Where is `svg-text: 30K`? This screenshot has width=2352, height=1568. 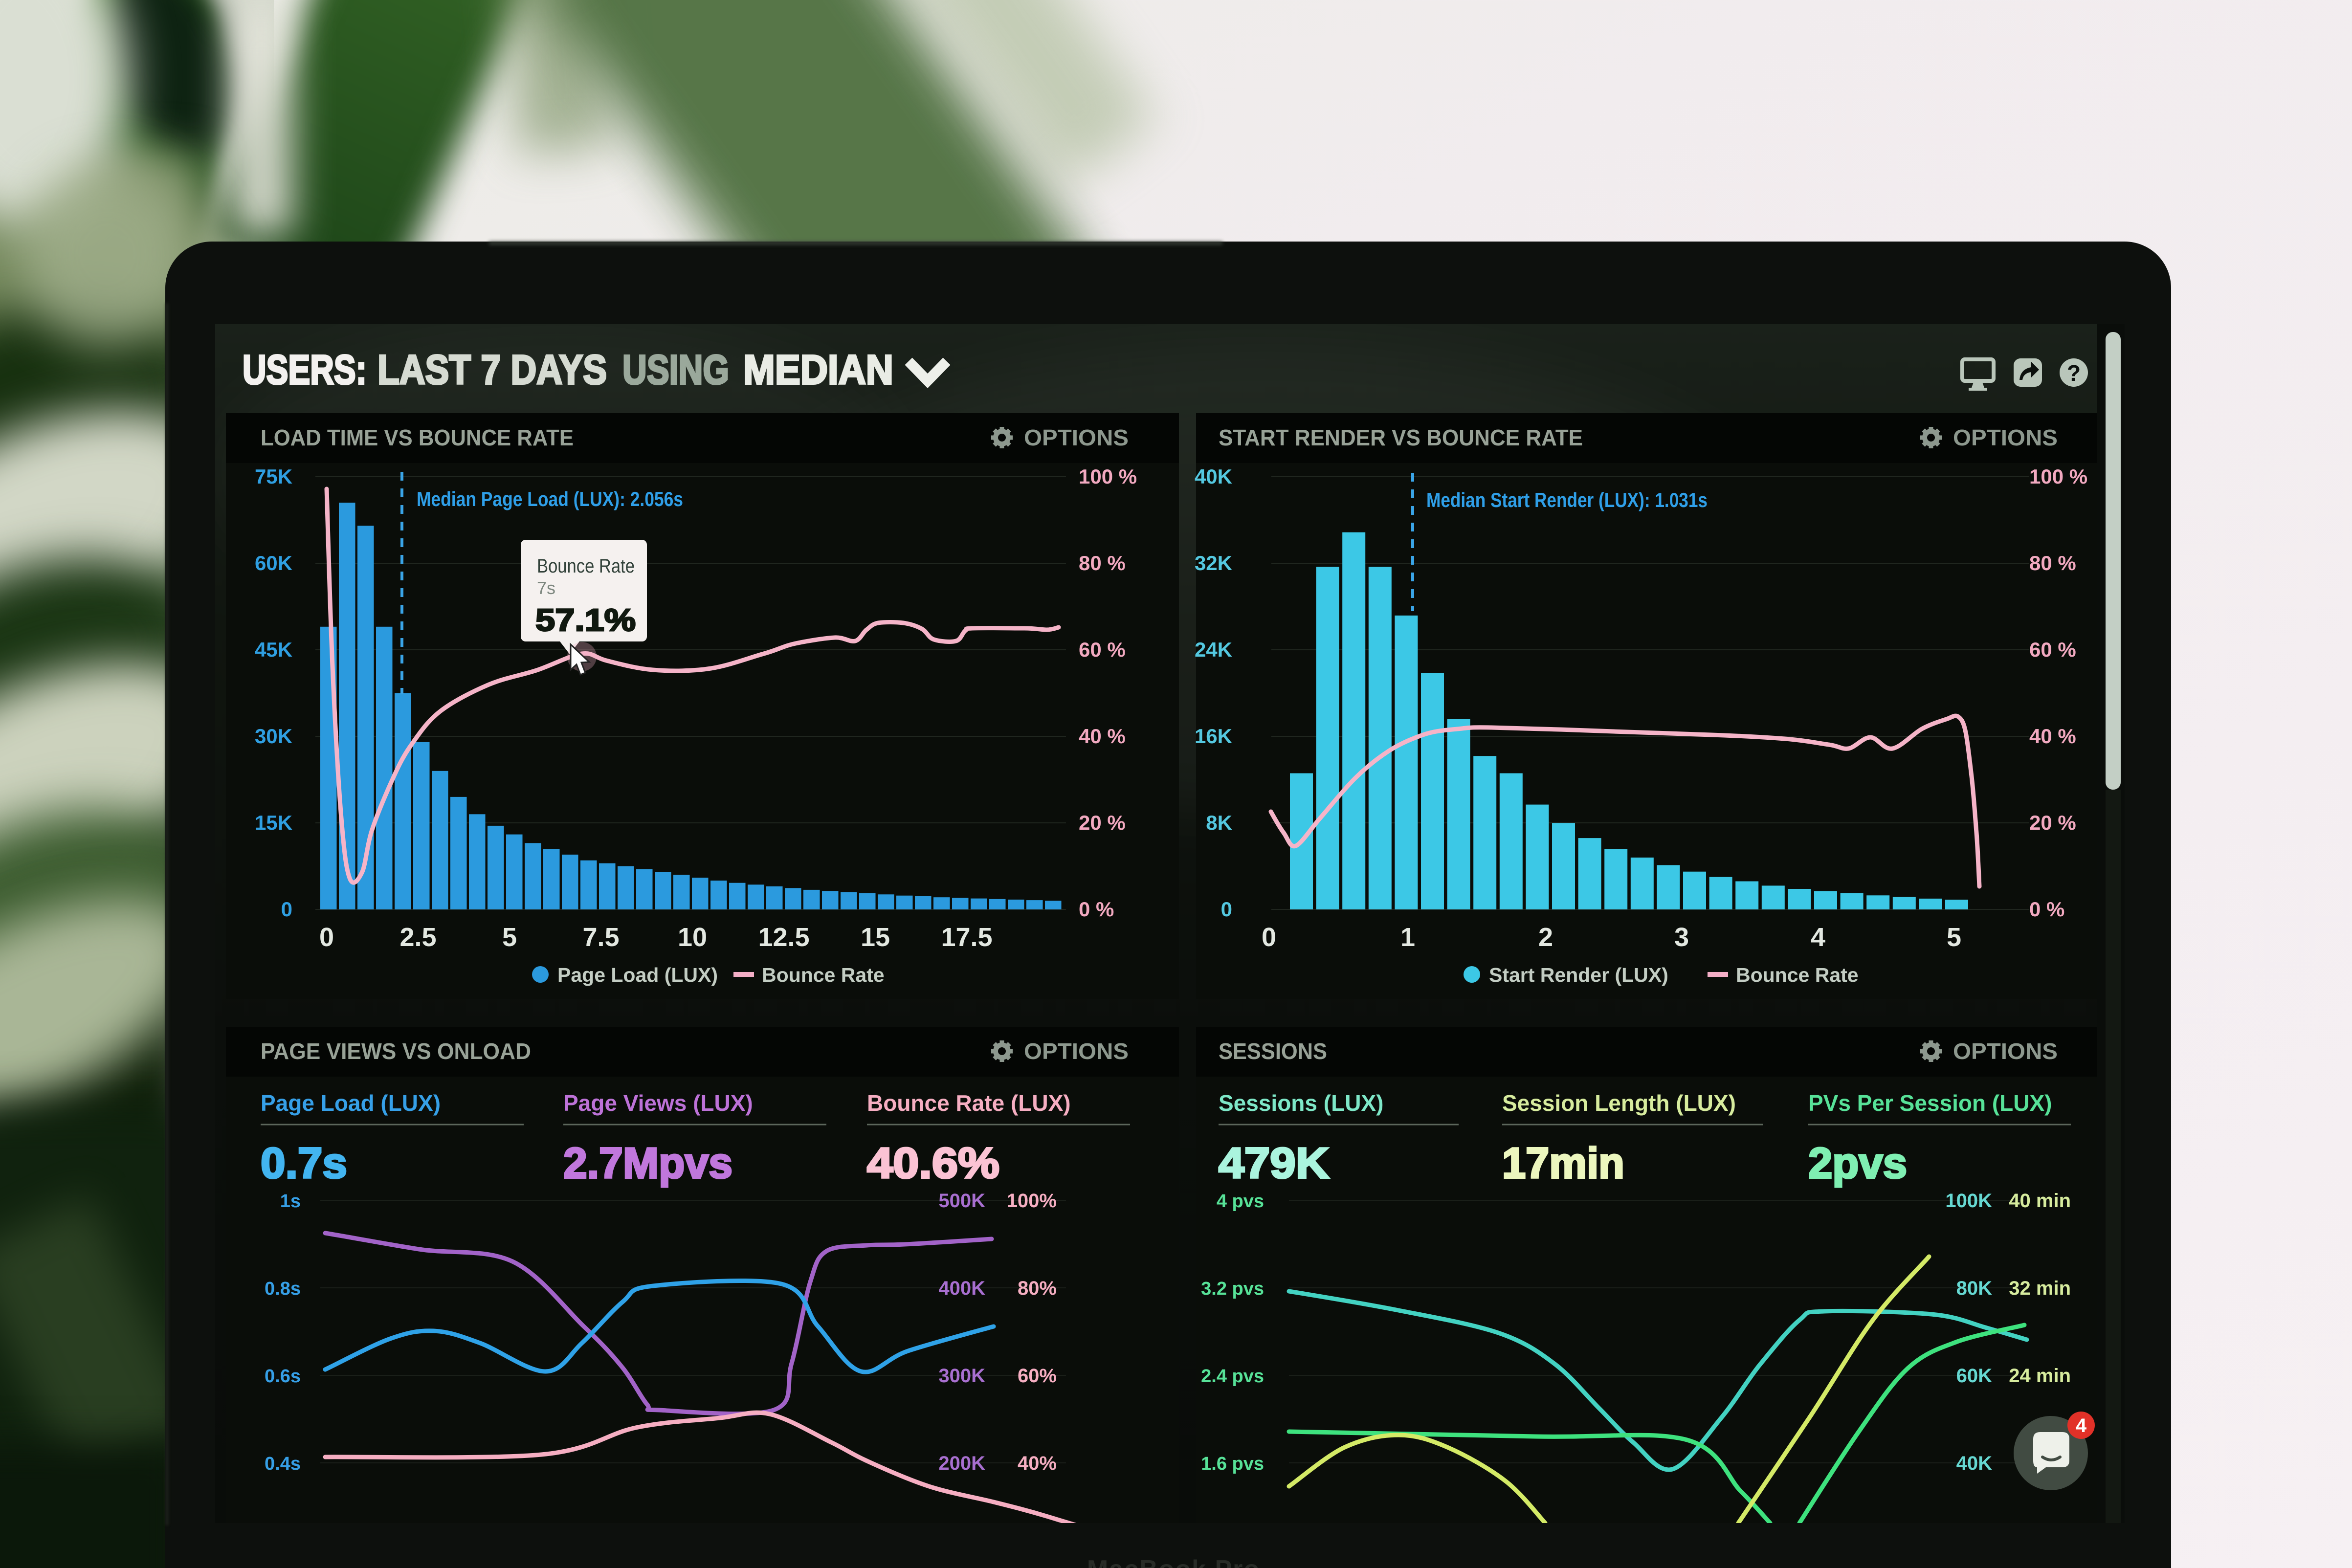
svg-text: 30K is located at coordinates (273, 736).